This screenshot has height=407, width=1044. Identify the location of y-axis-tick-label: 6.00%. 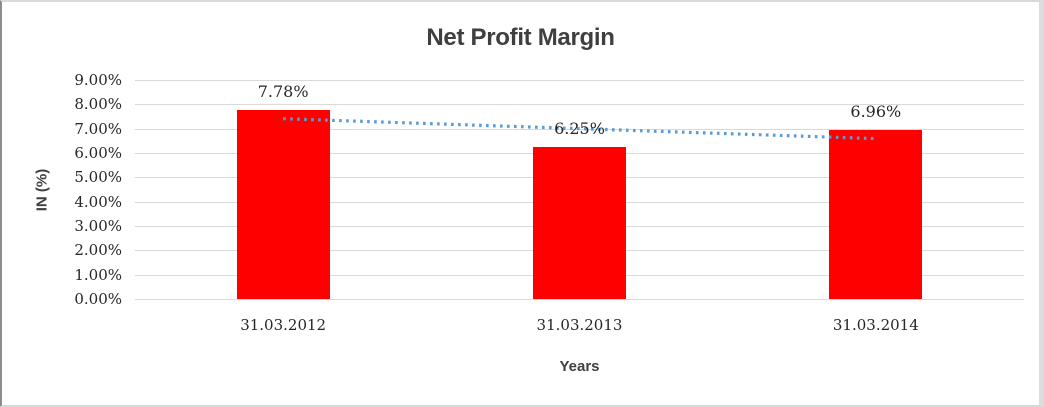
(98, 153).